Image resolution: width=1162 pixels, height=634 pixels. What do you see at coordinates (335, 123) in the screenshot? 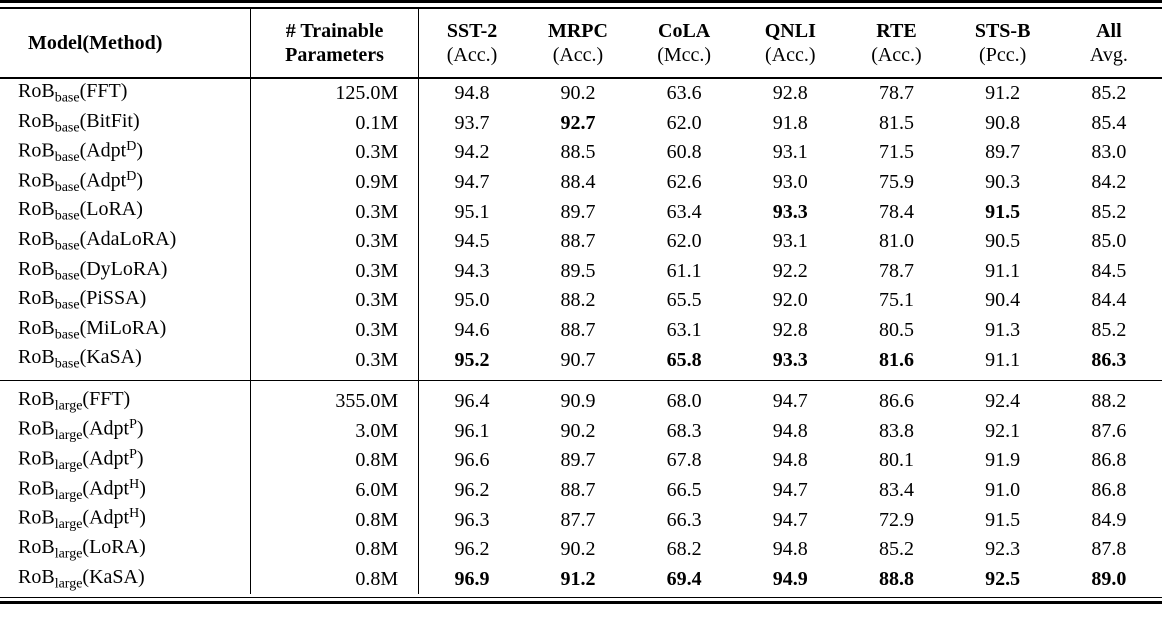
I see `params-cell: 0.1M` at bounding box center [335, 123].